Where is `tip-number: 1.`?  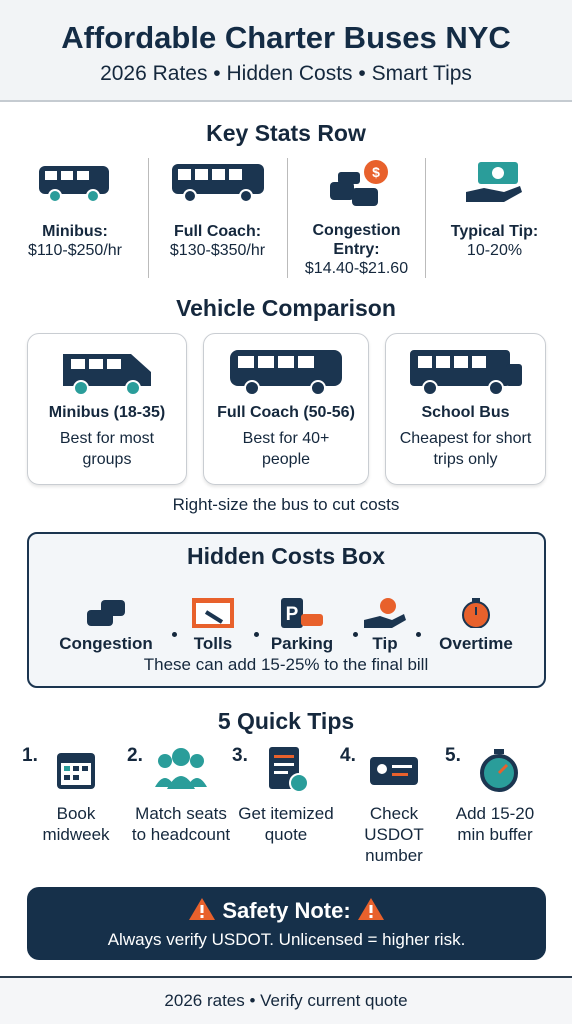 tip-number: 1. is located at coordinates (30, 755).